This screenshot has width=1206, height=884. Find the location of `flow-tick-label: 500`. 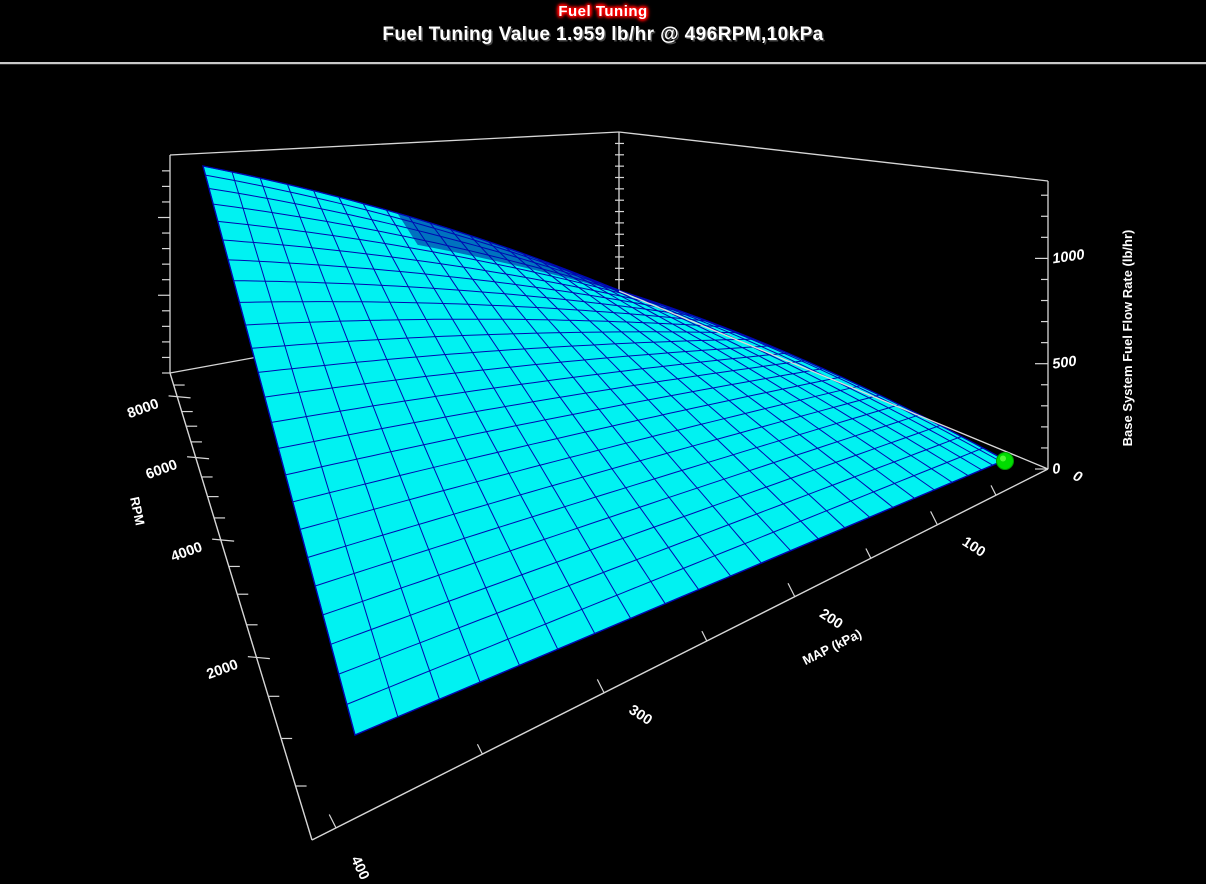

flow-tick-label: 500 is located at coordinates (1064, 362).